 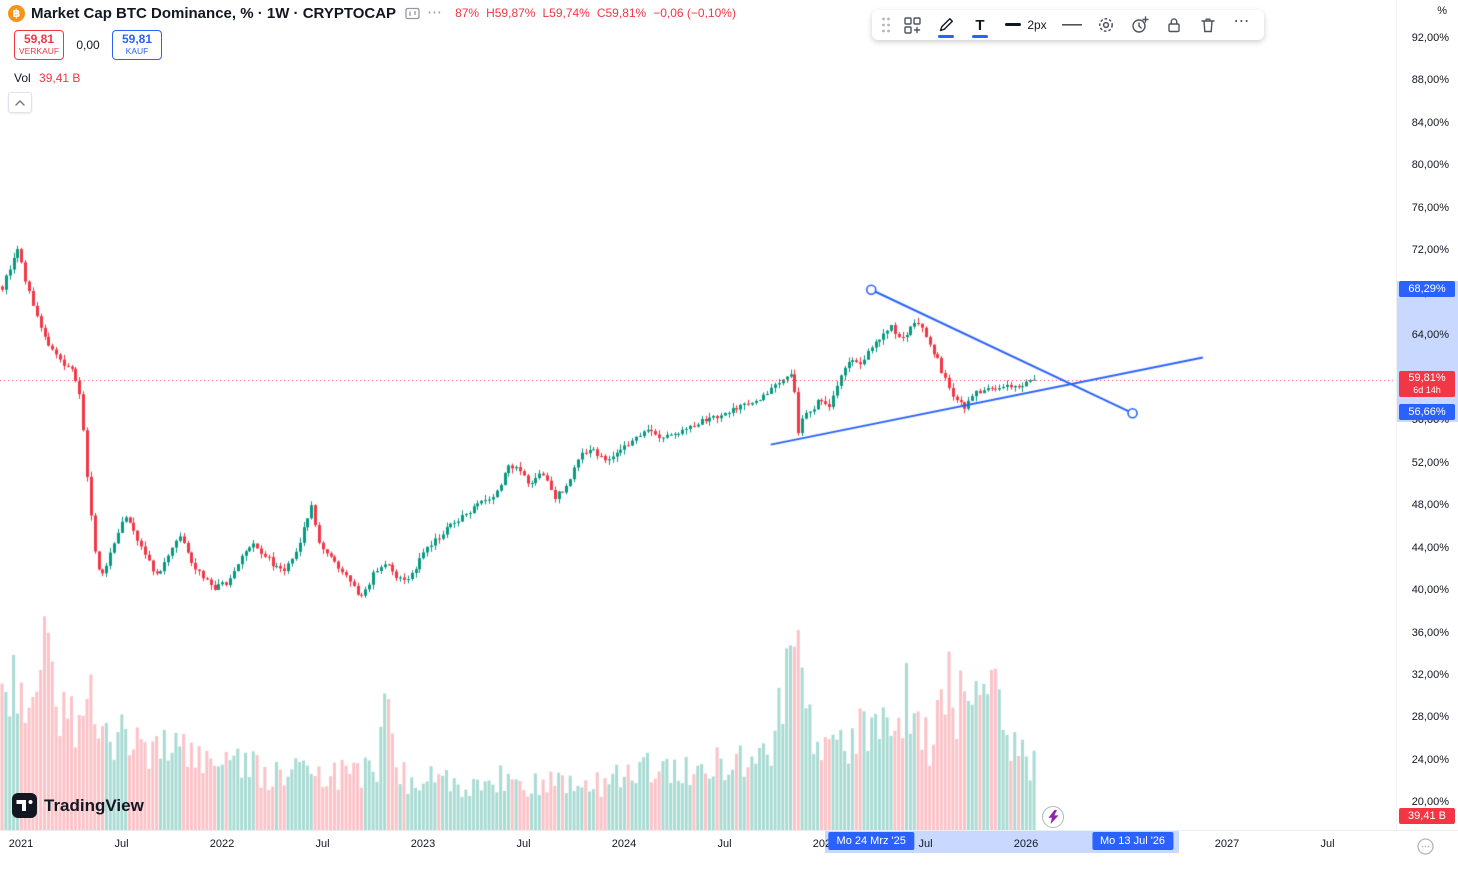 I want to click on sell-price: 59,81, so click(x=39, y=39).